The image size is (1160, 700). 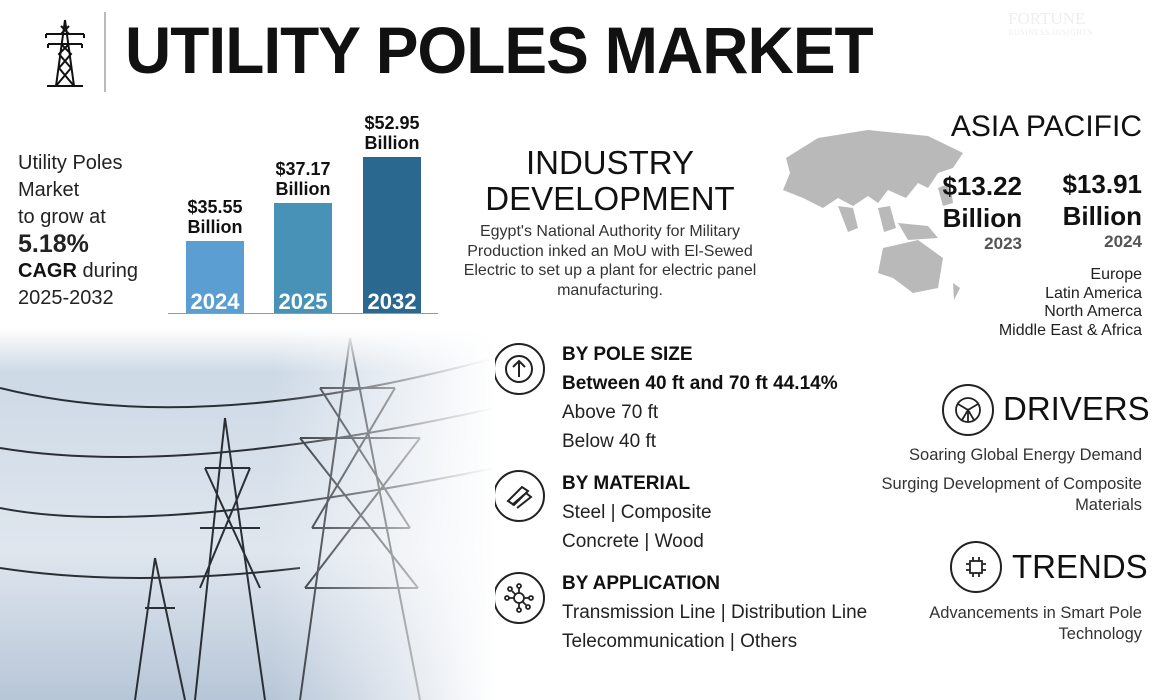 I want to click on region-value-2024: $13.91 Billion 2024, so click(x=1102, y=210).